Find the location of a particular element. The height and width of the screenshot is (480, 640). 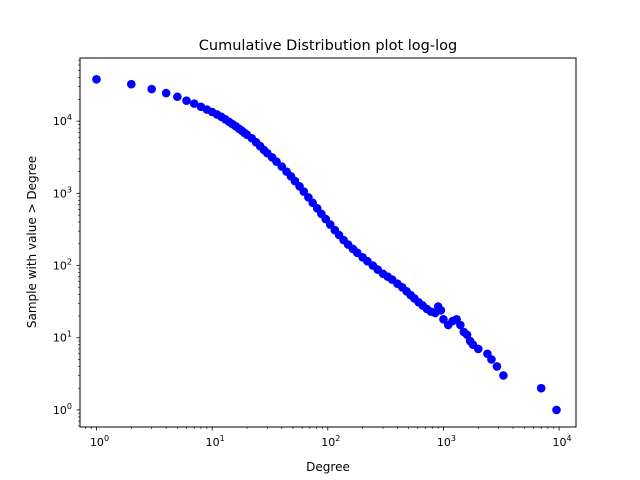

y-axis-label: Sample with value > Degree is located at coordinates (32, 242).